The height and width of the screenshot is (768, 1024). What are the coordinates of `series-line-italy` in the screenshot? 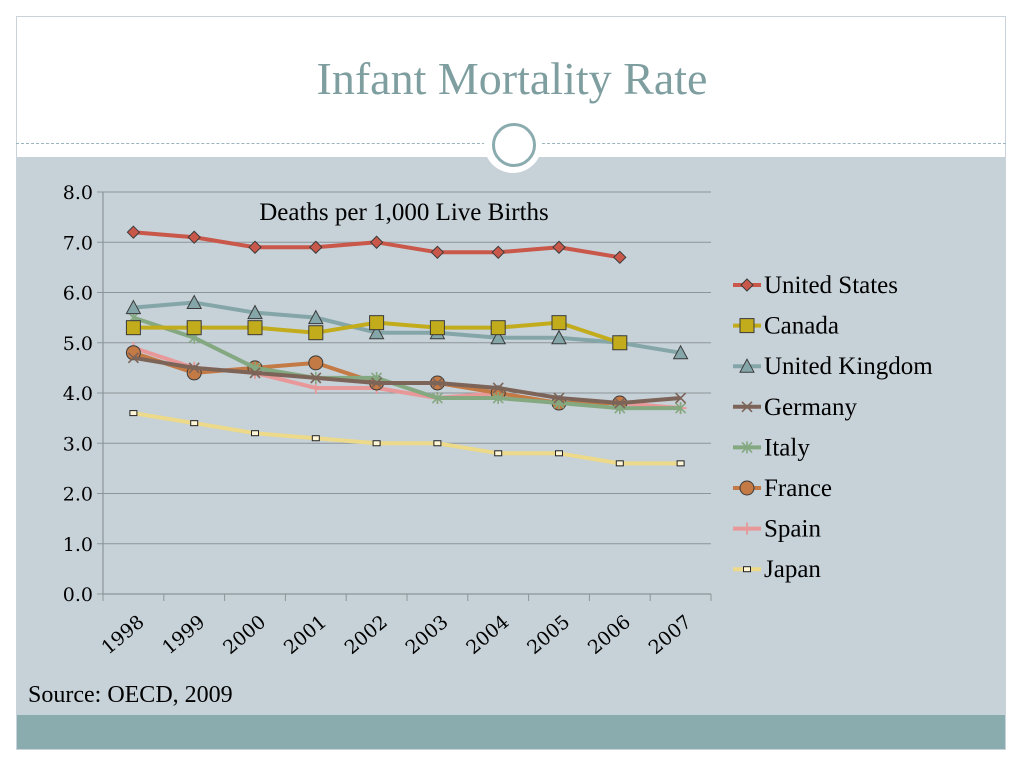 It's located at (406, 363).